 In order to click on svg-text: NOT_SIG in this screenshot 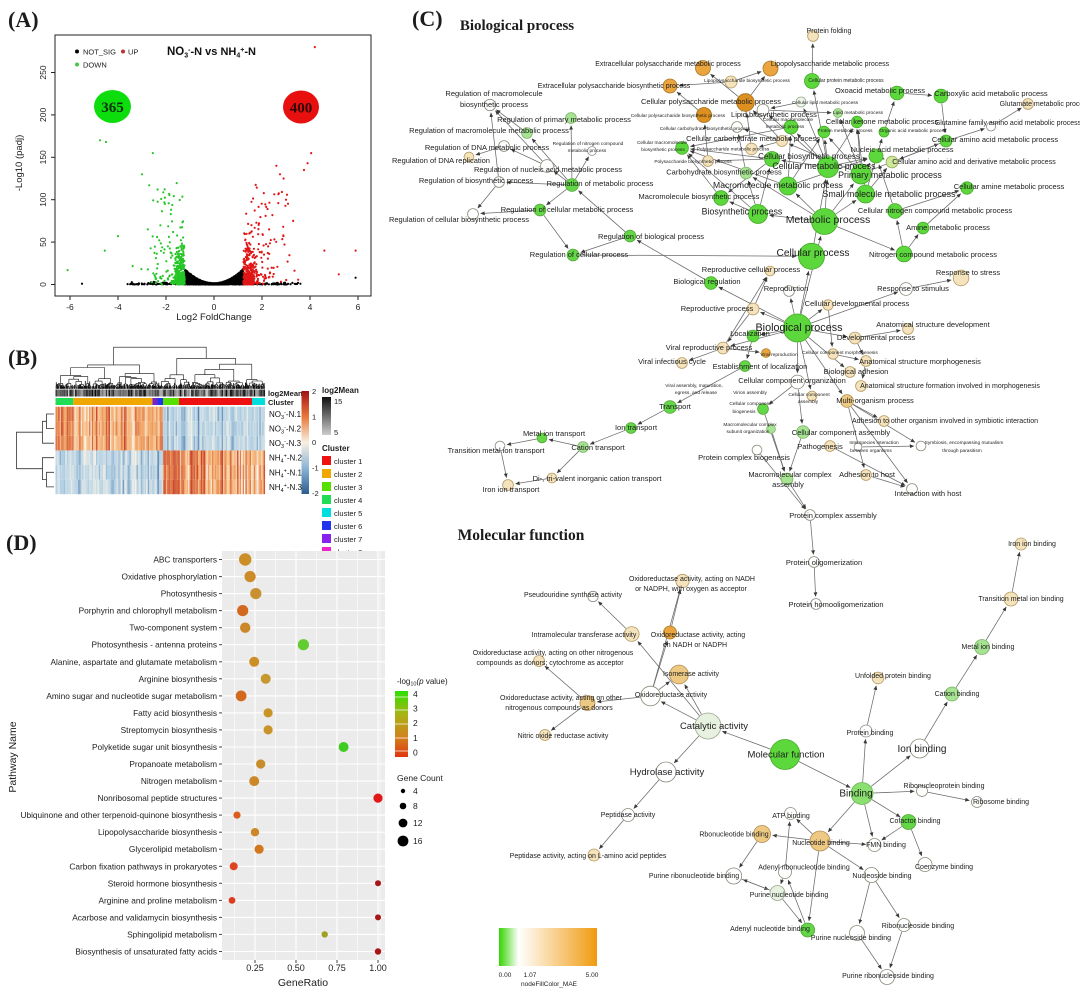, I will do `click(99, 52)`.